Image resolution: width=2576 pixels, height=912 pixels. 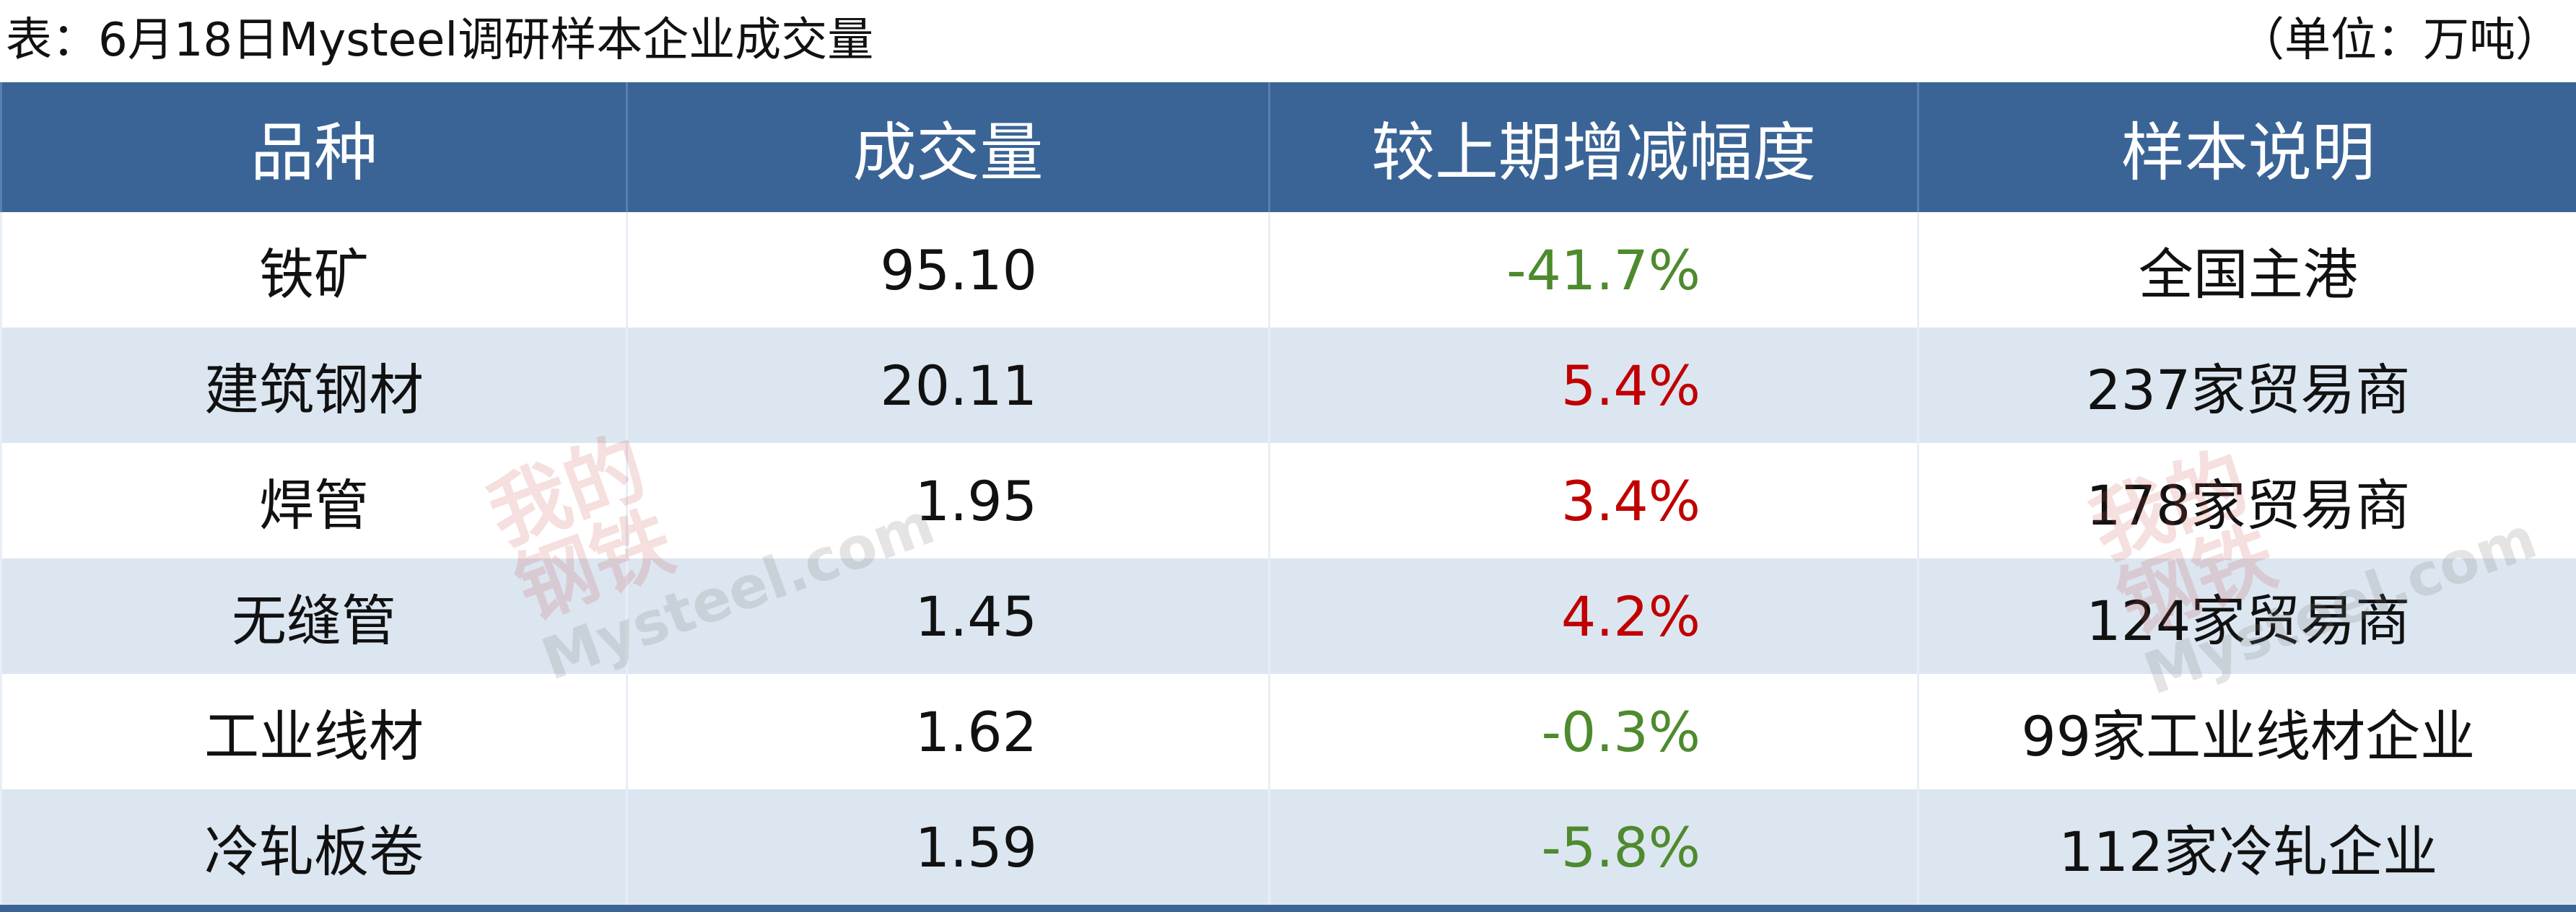 I want to click on sample-cell: 112家冷轧企业, so click(x=2247, y=848).